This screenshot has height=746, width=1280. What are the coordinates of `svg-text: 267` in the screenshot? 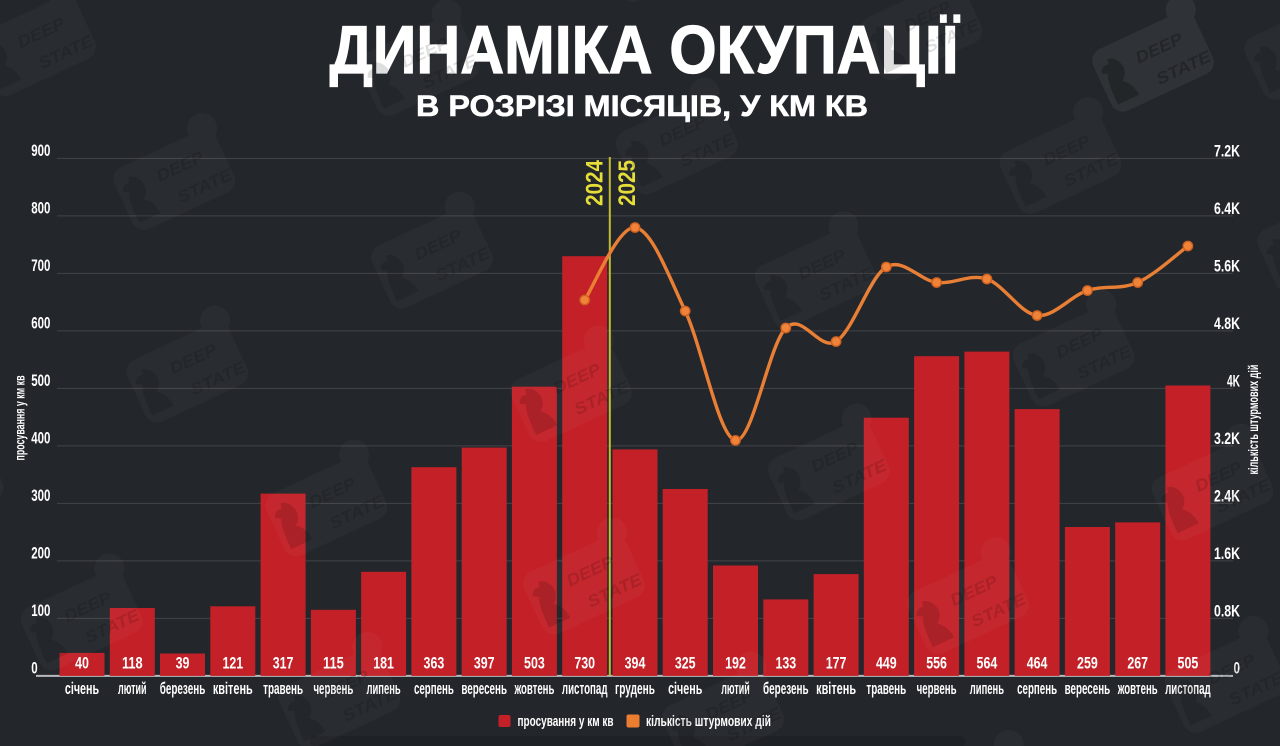 It's located at (1137, 663).